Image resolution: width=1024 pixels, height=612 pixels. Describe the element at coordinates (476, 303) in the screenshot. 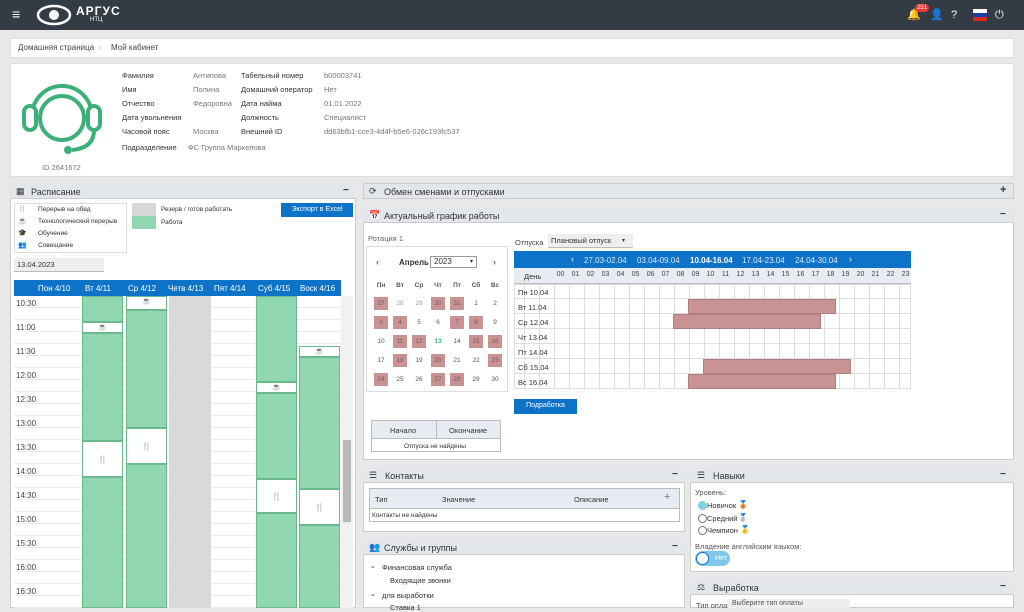

I see `calendar-day: 1` at that location.